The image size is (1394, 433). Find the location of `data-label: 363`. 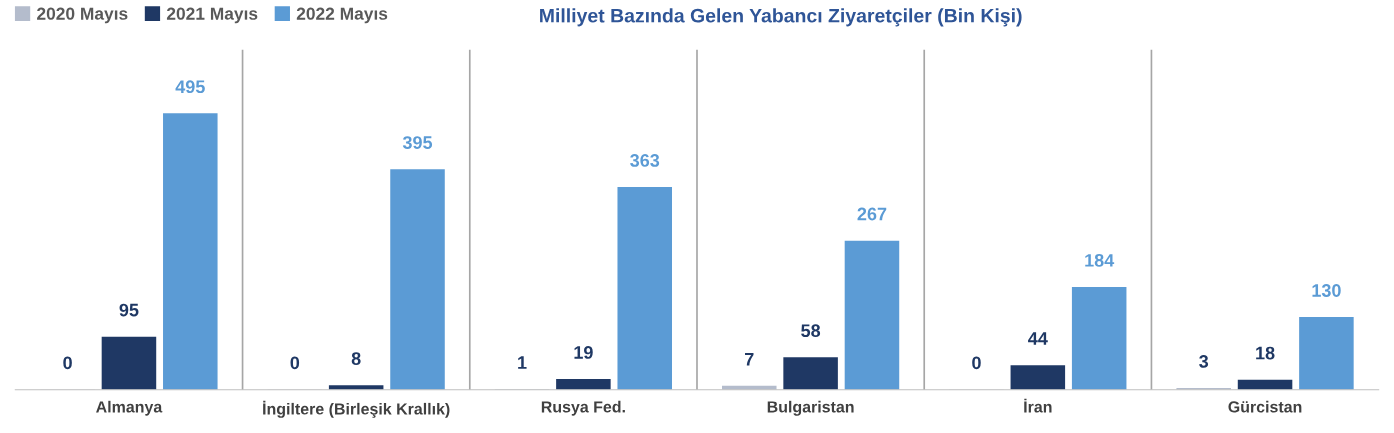

data-label: 363 is located at coordinates (645, 160).